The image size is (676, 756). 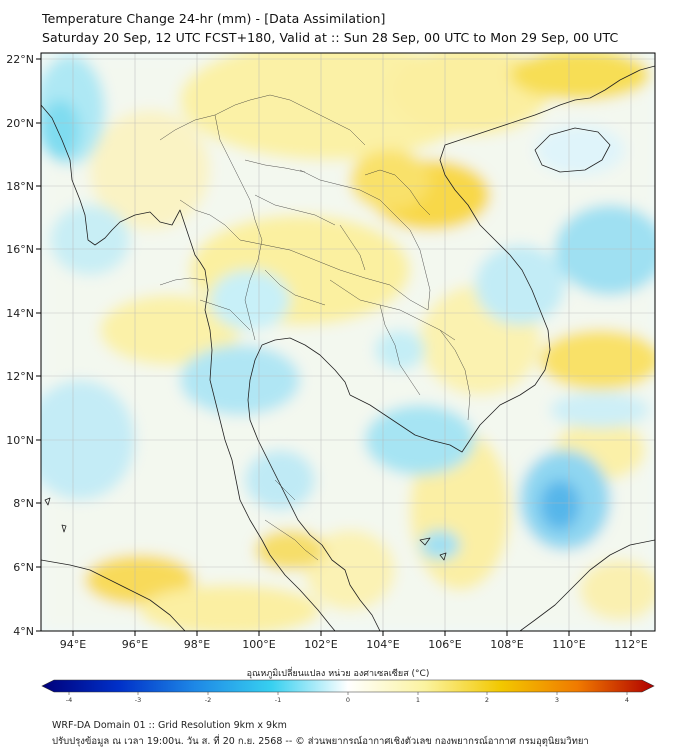 I want to click on lon-tick-label: 98°E, so click(x=197, y=644).